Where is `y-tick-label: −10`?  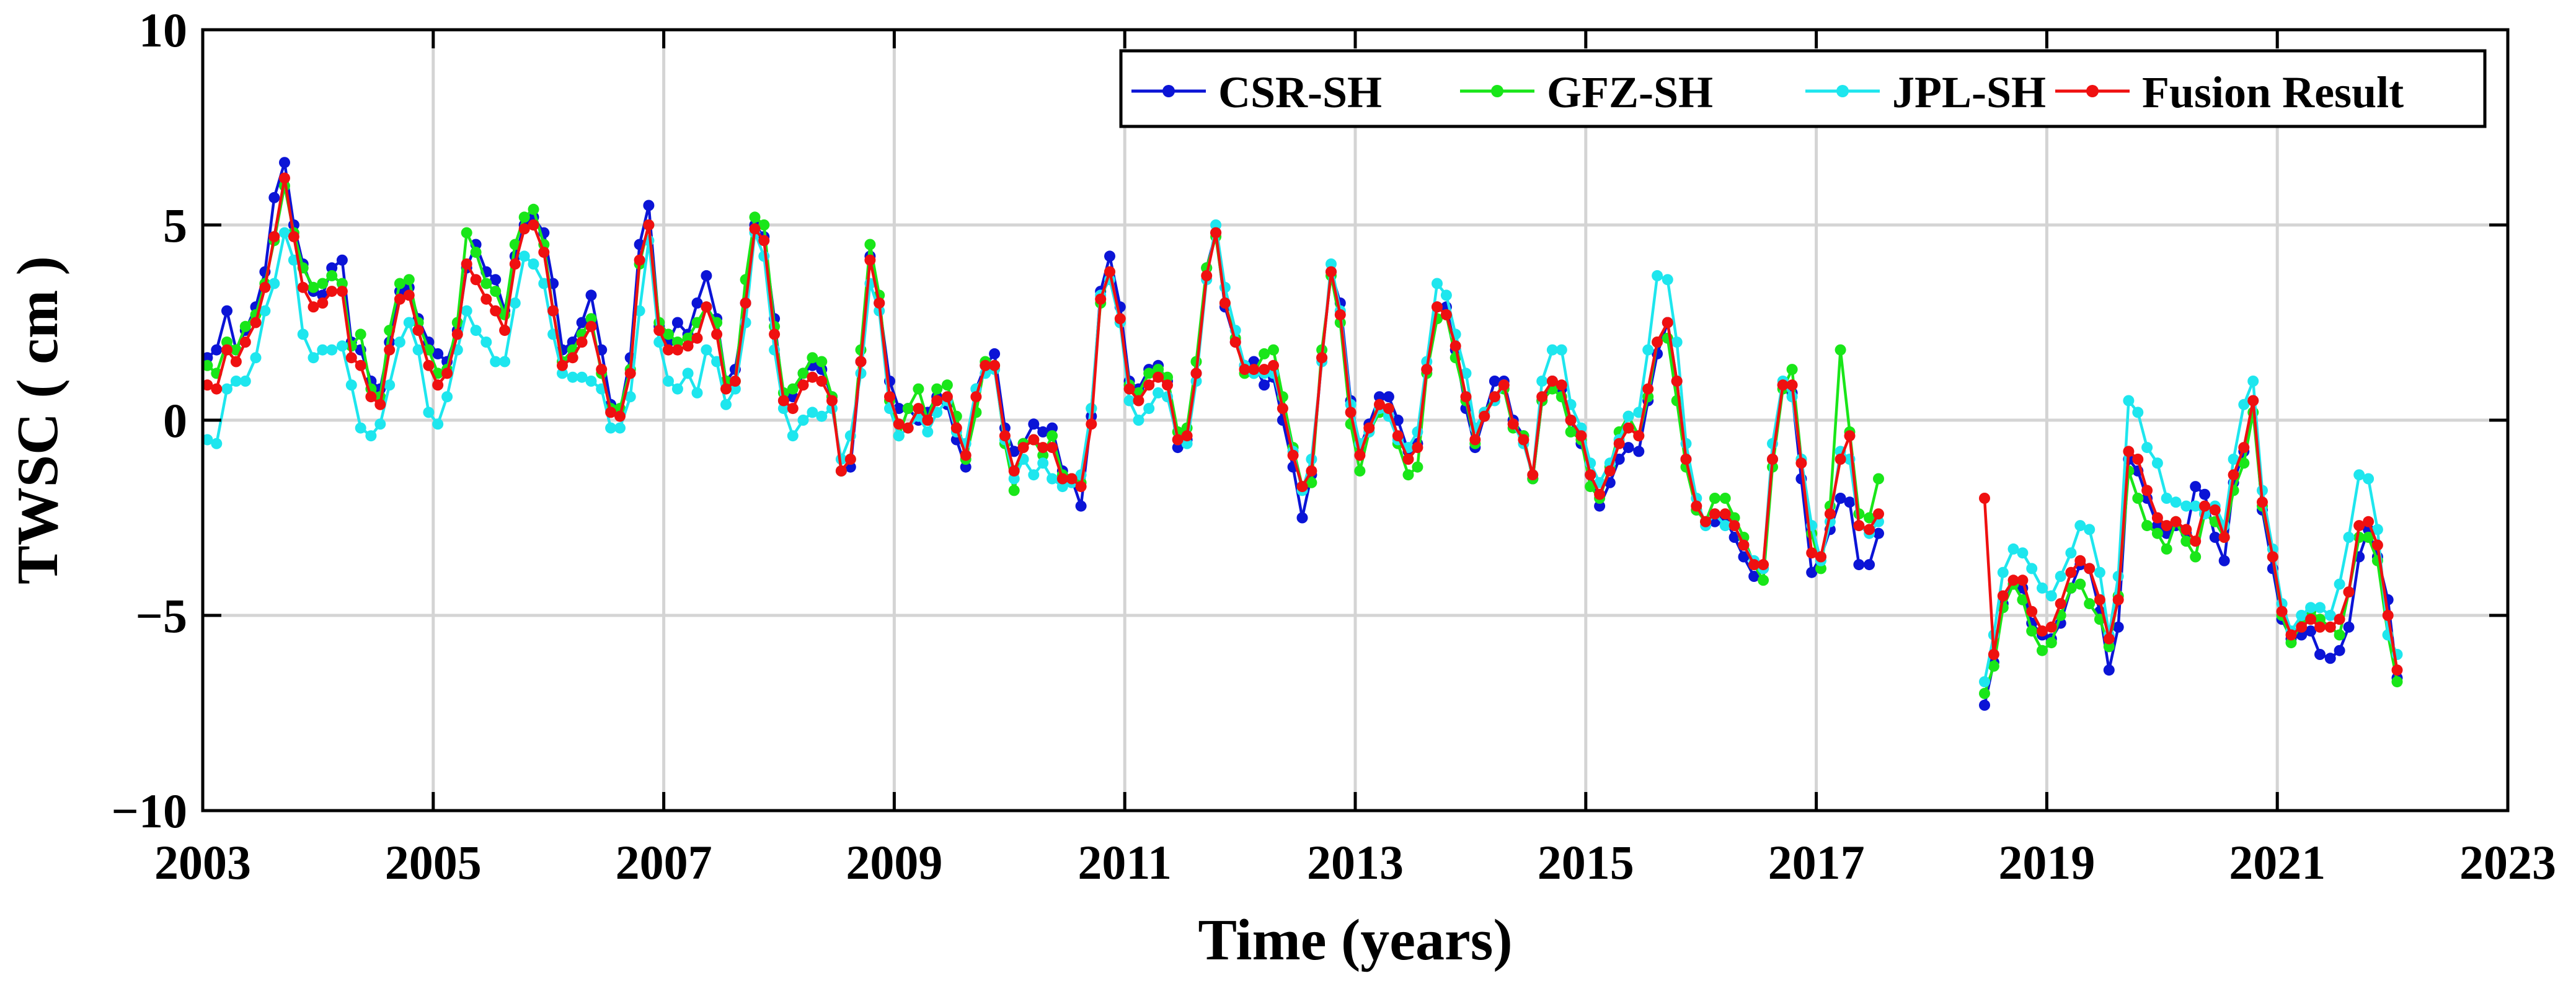
y-tick-label: −10 is located at coordinates (149, 811).